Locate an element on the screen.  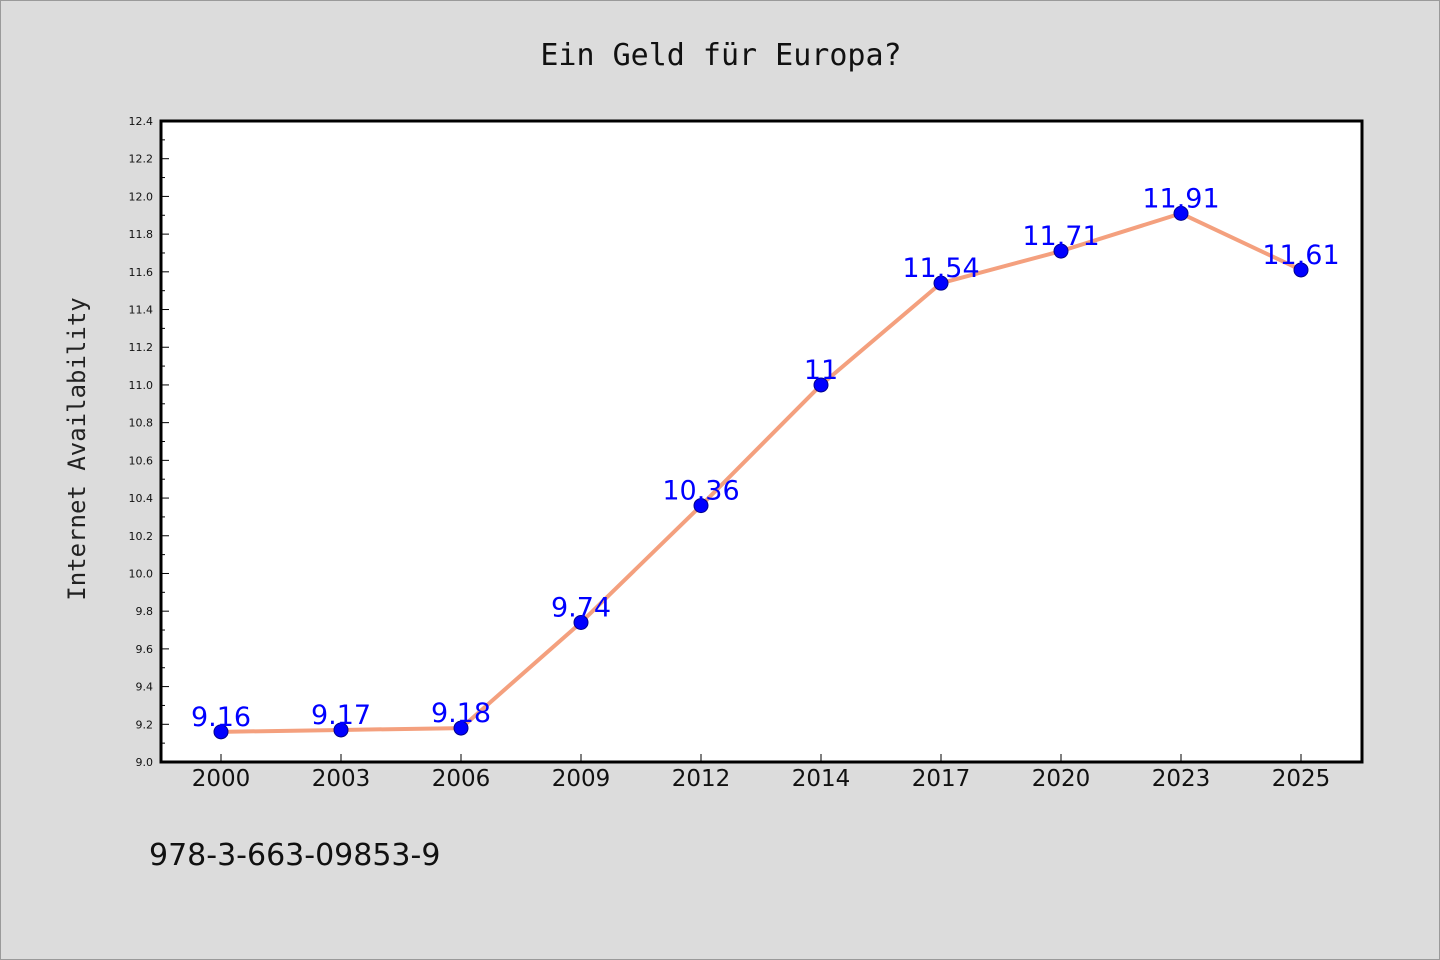
y-axis-label: Internet Availability is located at coordinates (77, 448).